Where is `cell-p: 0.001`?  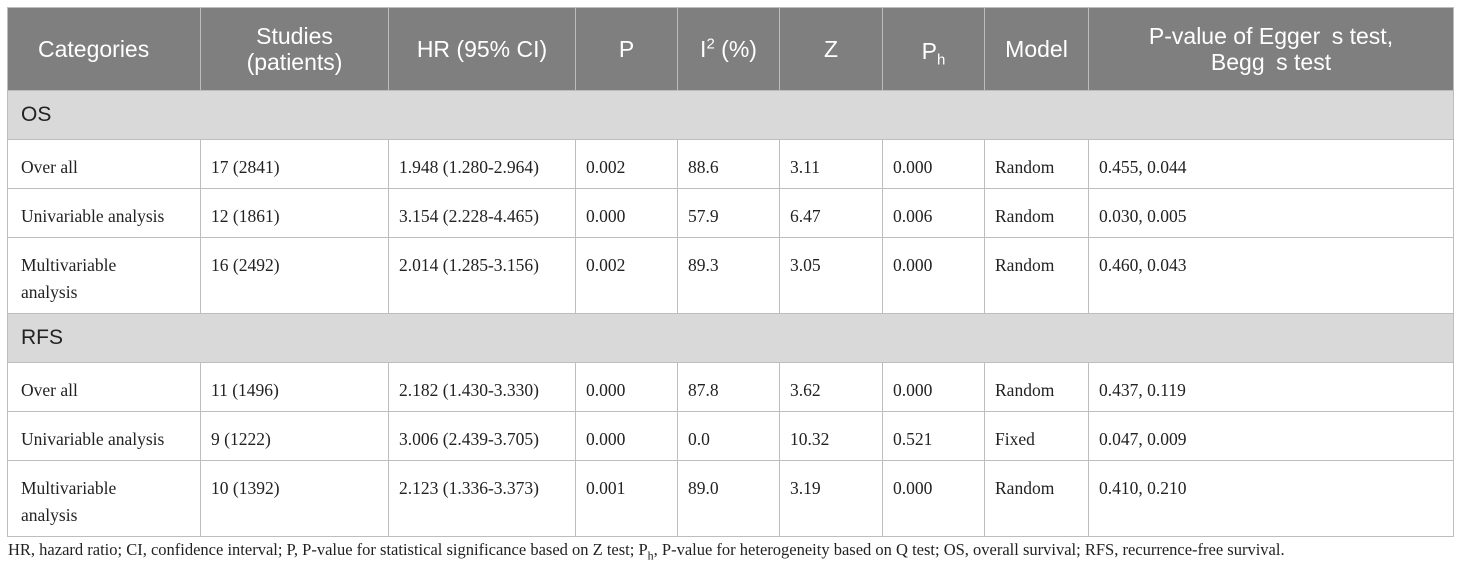
cell-p: 0.001 is located at coordinates (626, 498).